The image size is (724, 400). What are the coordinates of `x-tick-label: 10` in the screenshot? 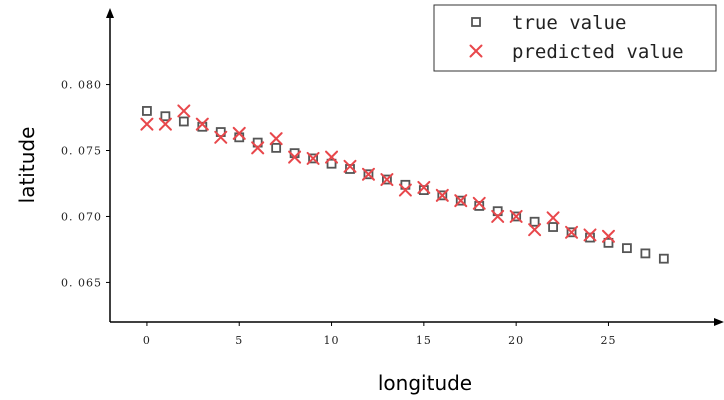 It's located at (332, 340).